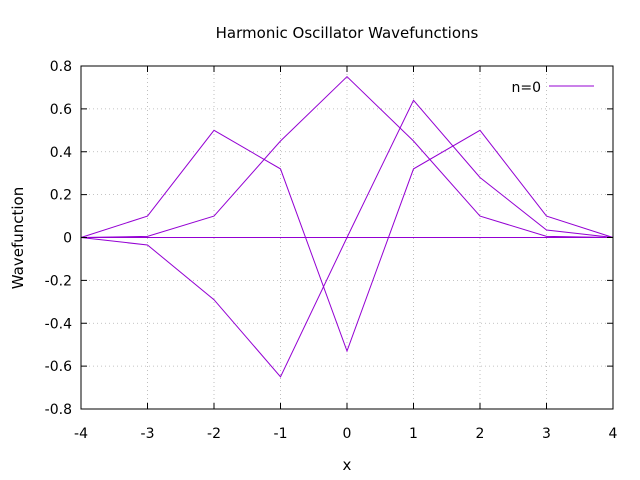 The image size is (640, 480). Describe the element at coordinates (552, 88) in the screenshot. I see `legend: n=0` at that location.